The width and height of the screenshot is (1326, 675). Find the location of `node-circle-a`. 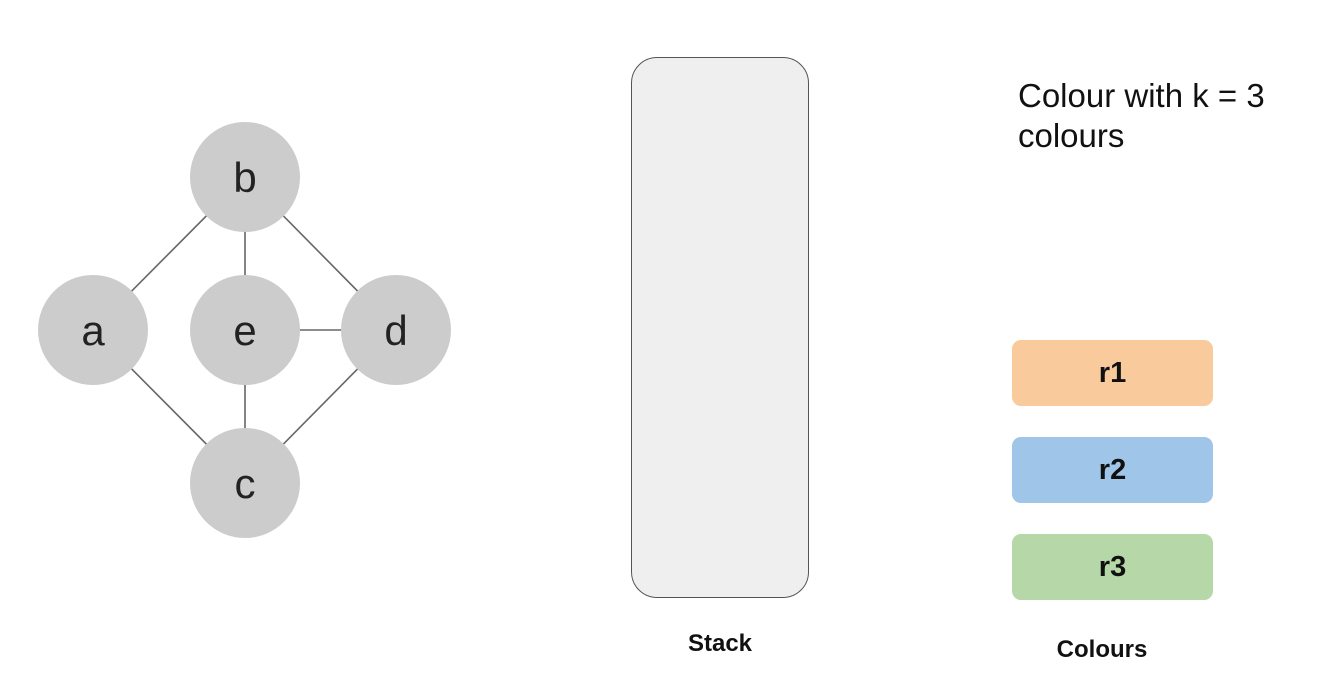

node-circle-a is located at coordinates (93, 330).